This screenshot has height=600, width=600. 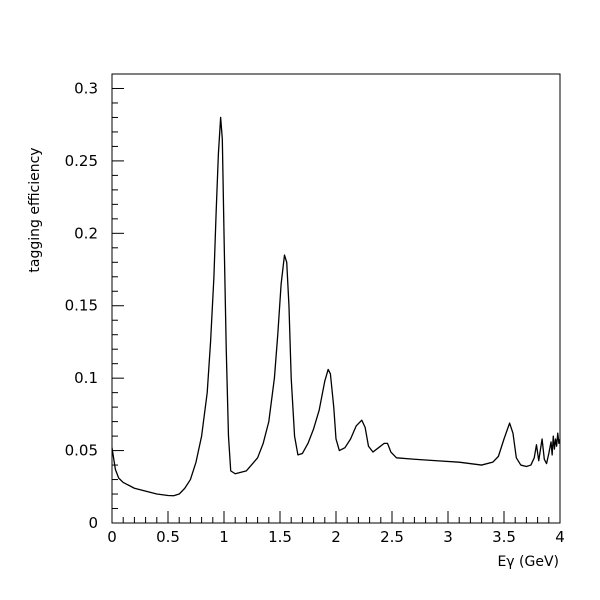 I want to click on x-tick-label: 2, so click(x=336, y=537).